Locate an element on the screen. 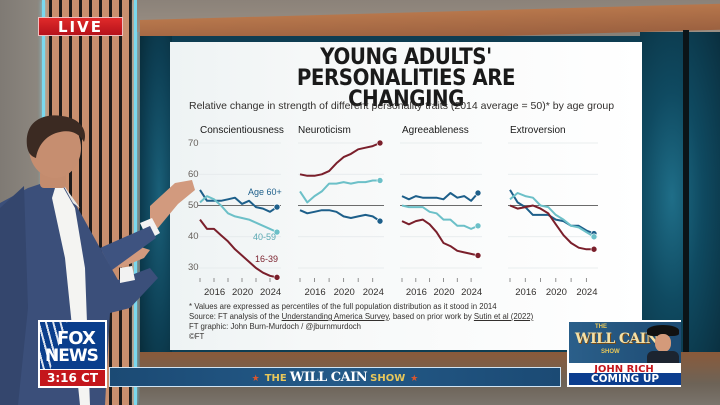  guest-photo-suit is located at coordinates (663, 357).